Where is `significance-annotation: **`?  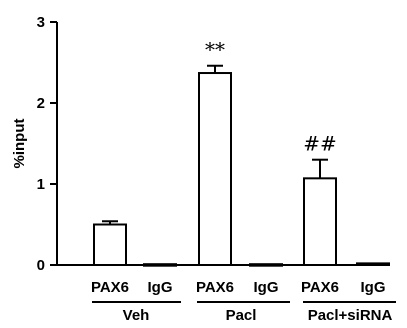 significance-annotation: ** is located at coordinates (215, 50).